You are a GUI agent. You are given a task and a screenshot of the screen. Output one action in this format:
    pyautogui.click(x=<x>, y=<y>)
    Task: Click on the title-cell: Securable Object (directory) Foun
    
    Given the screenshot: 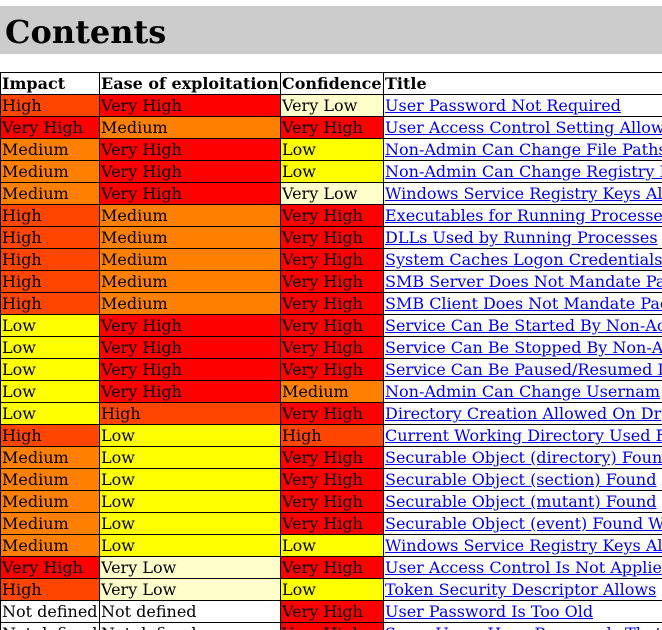 What is the action you would take?
    pyautogui.click(x=522, y=457)
    